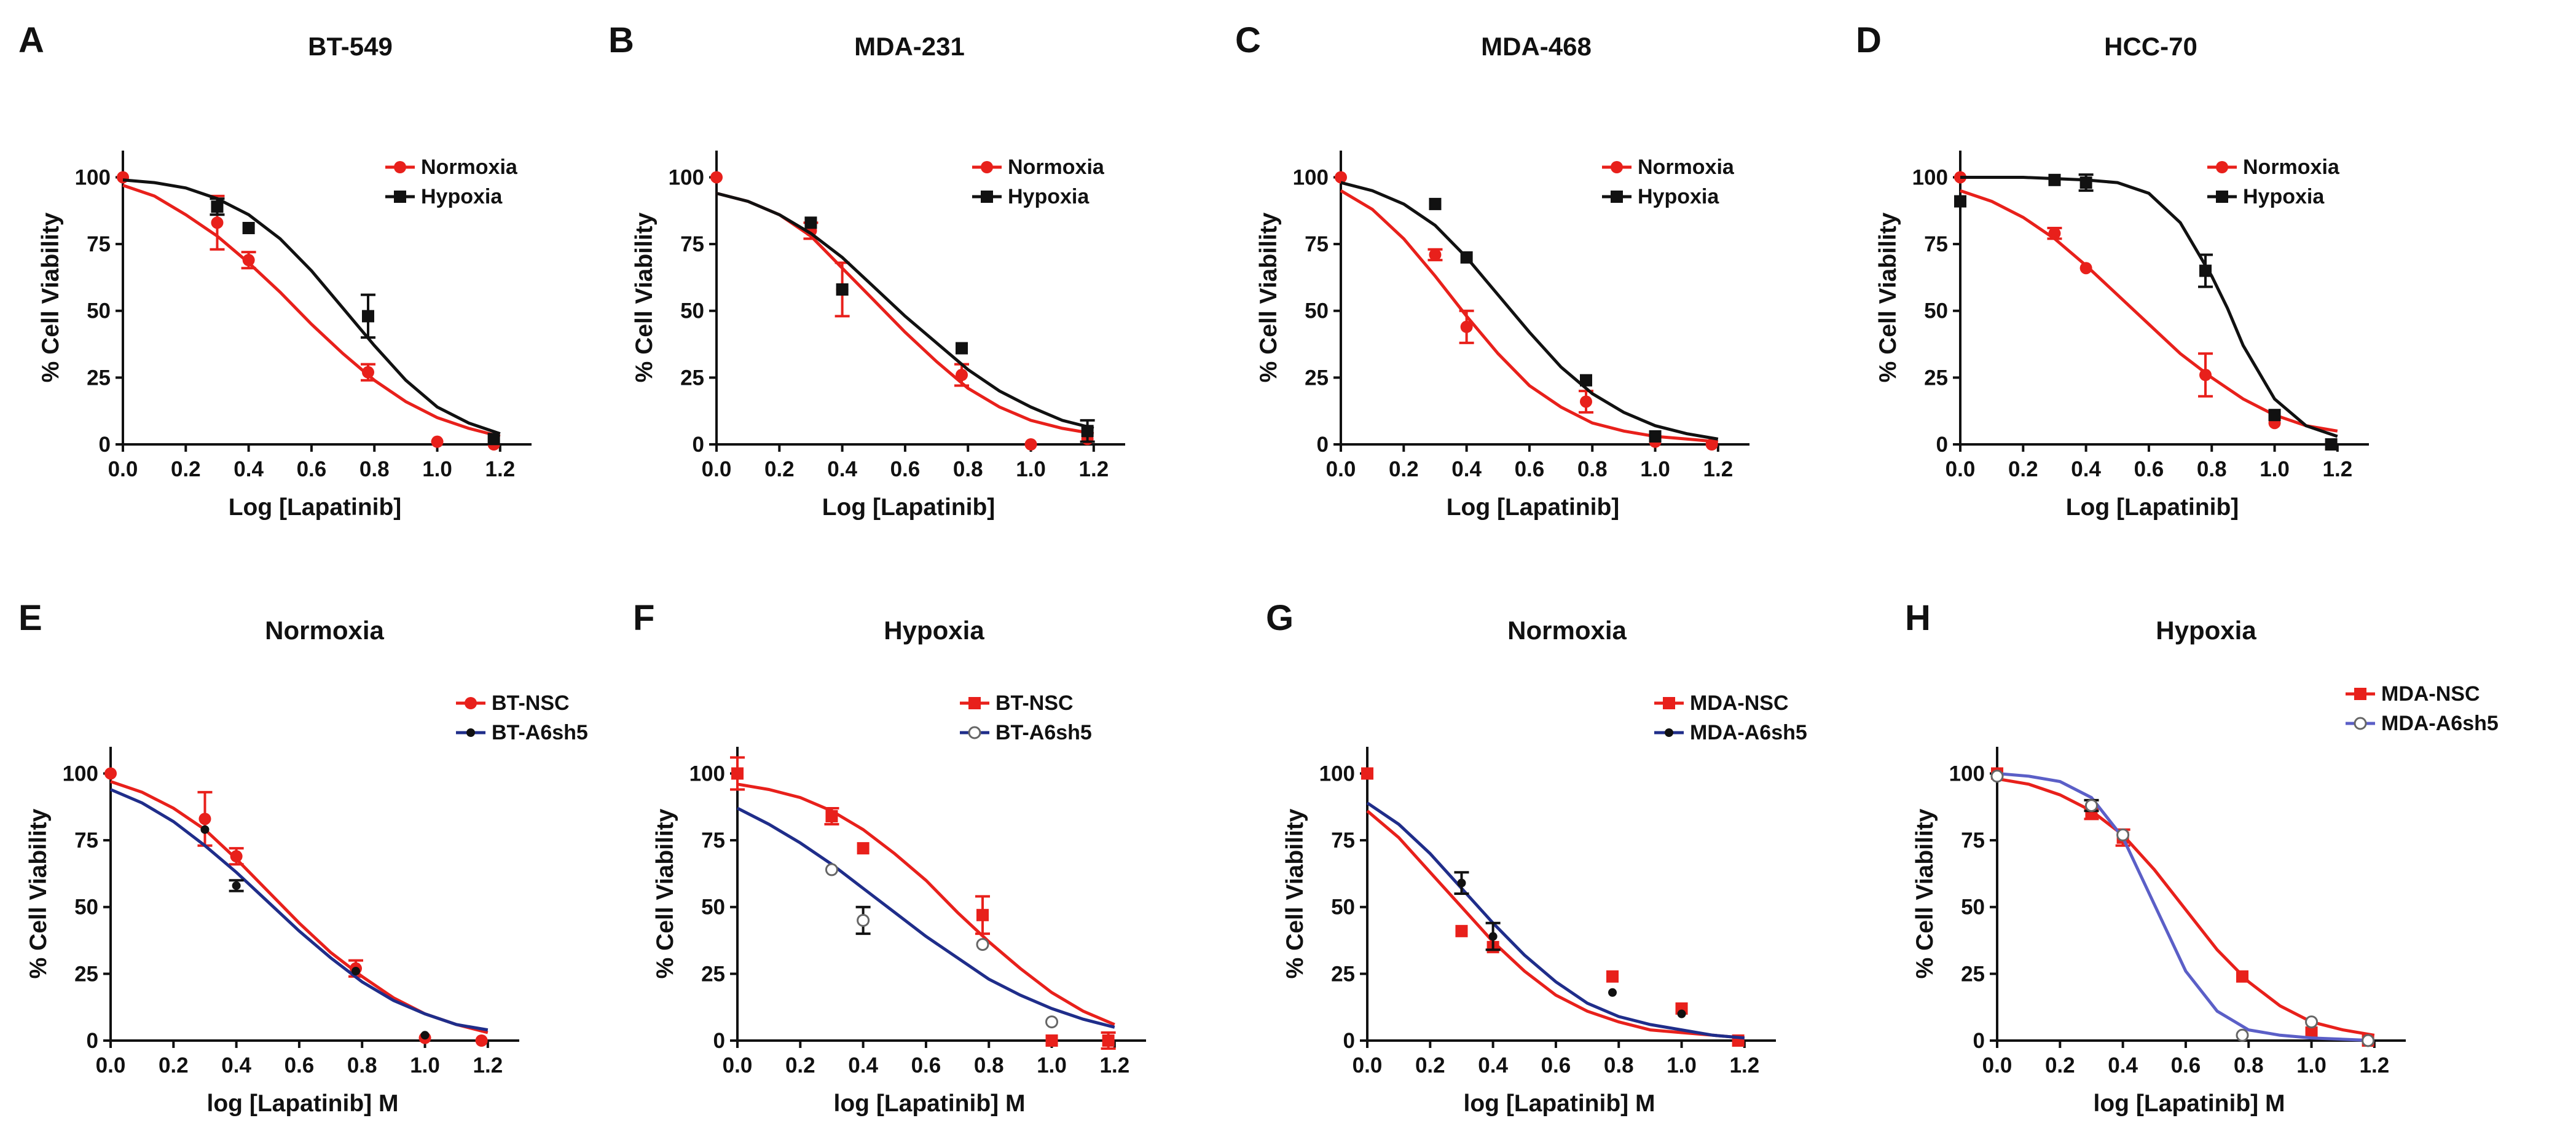  Describe the element at coordinates (1869, 40) in the screenshot. I see `panel-letter: D` at that location.